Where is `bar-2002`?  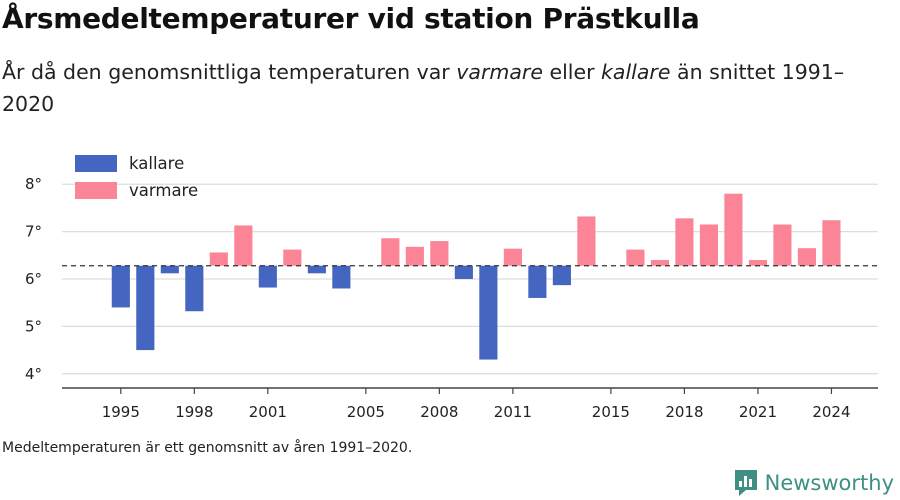 bar-2002 is located at coordinates (292, 257).